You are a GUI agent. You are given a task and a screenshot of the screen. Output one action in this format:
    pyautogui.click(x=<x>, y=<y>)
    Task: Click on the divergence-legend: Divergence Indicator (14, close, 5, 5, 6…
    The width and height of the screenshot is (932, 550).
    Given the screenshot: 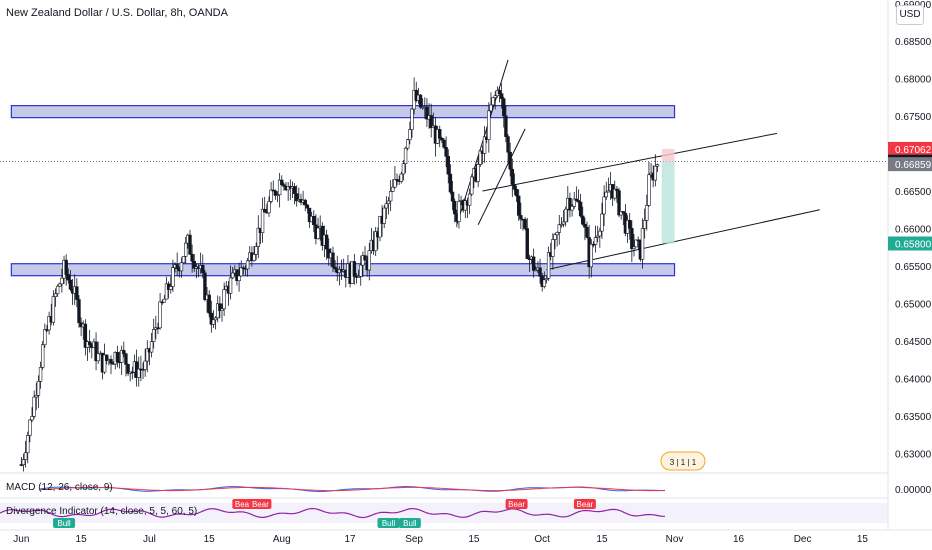 What is the action you would take?
    pyautogui.click(x=102, y=511)
    